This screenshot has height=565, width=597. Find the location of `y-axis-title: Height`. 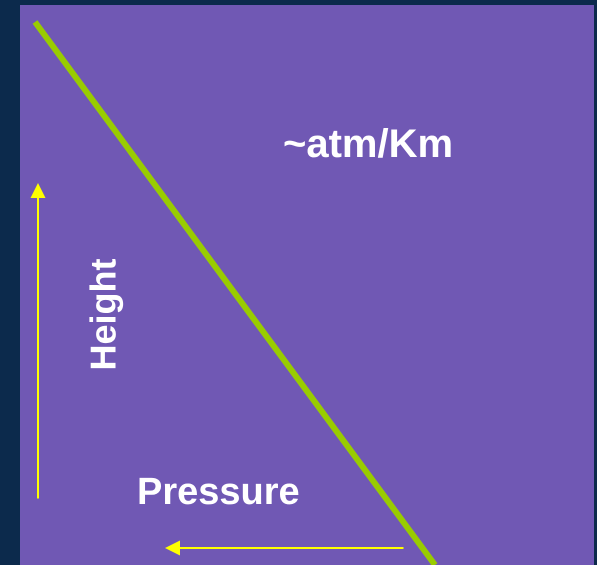

y-axis-title: Height is located at coordinates (103, 314).